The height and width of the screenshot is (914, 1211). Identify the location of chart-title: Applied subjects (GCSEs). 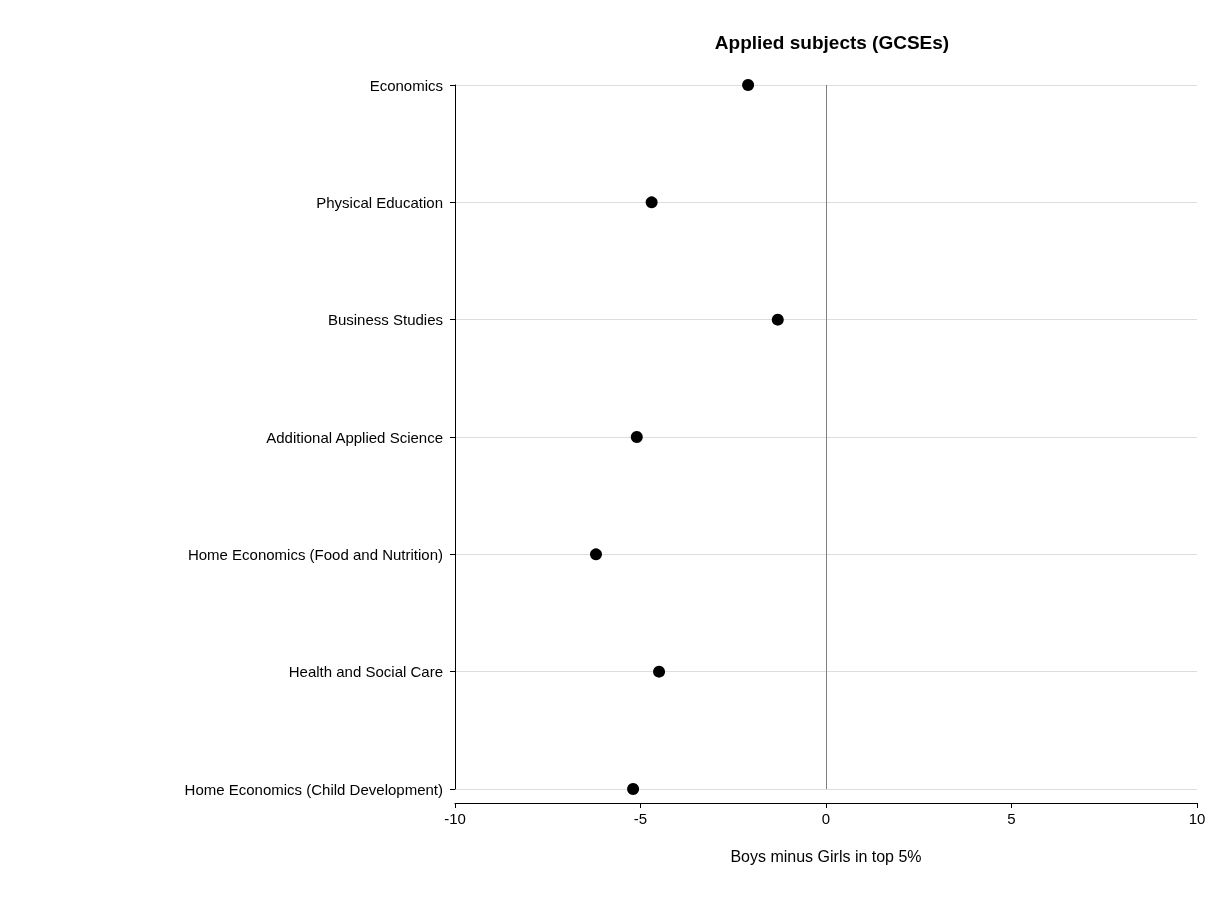
(832, 42).